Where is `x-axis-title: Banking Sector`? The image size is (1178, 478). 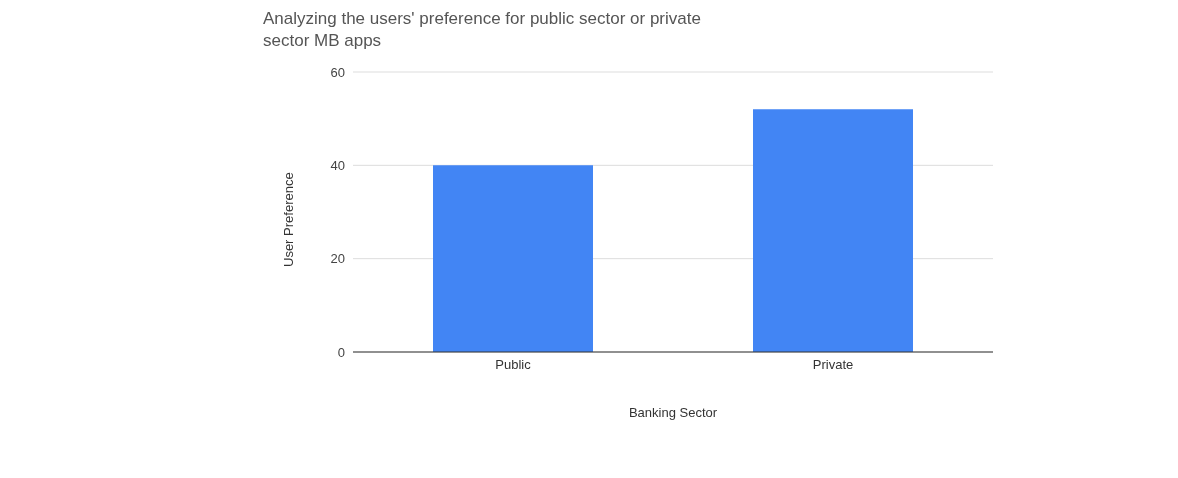
x-axis-title: Banking Sector is located at coordinates (673, 412).